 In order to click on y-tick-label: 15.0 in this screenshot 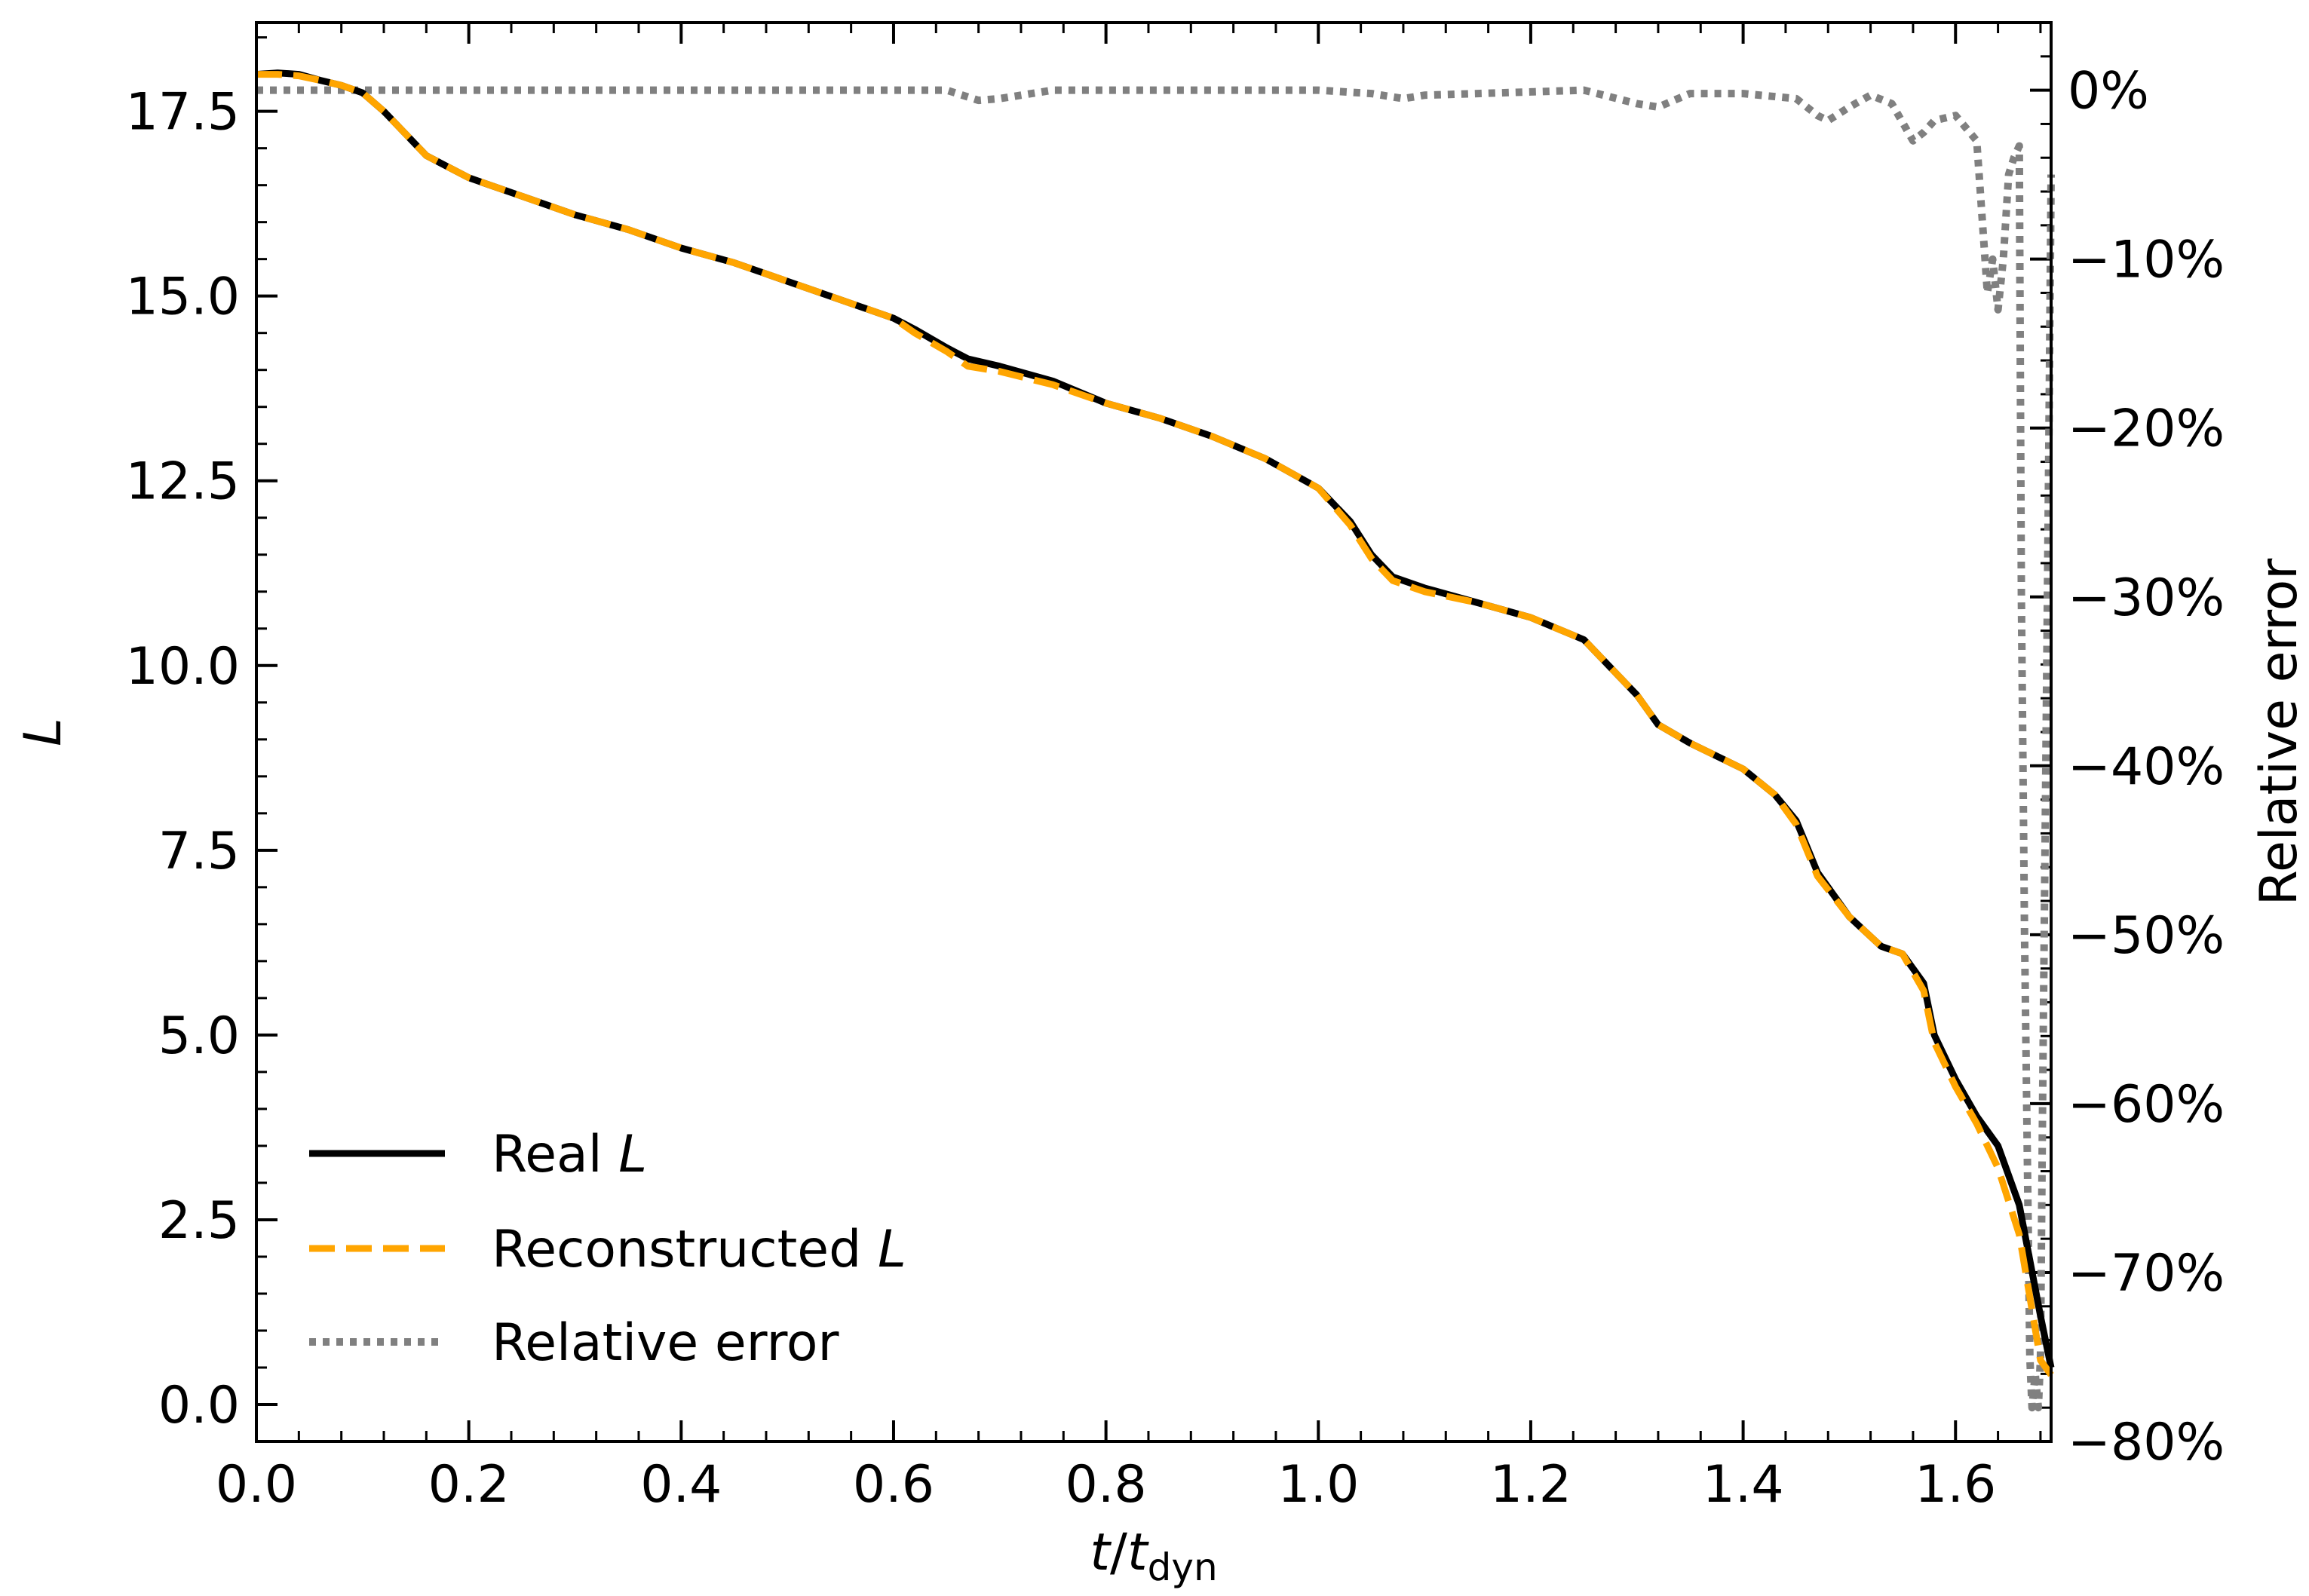, I will do `click(183, 297)`.